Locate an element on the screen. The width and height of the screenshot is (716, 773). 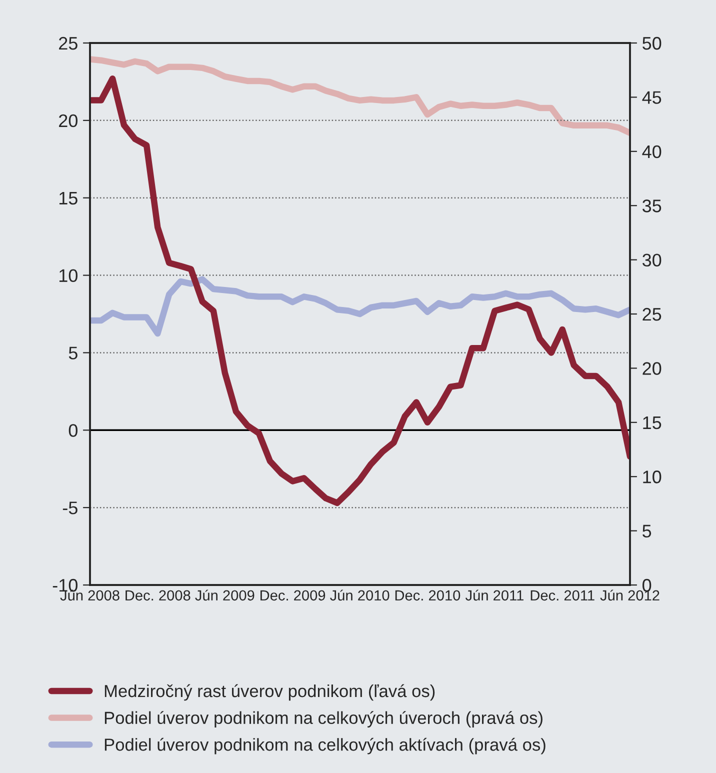
y2-tick-label: 50 is located at coordinates (652, 43).